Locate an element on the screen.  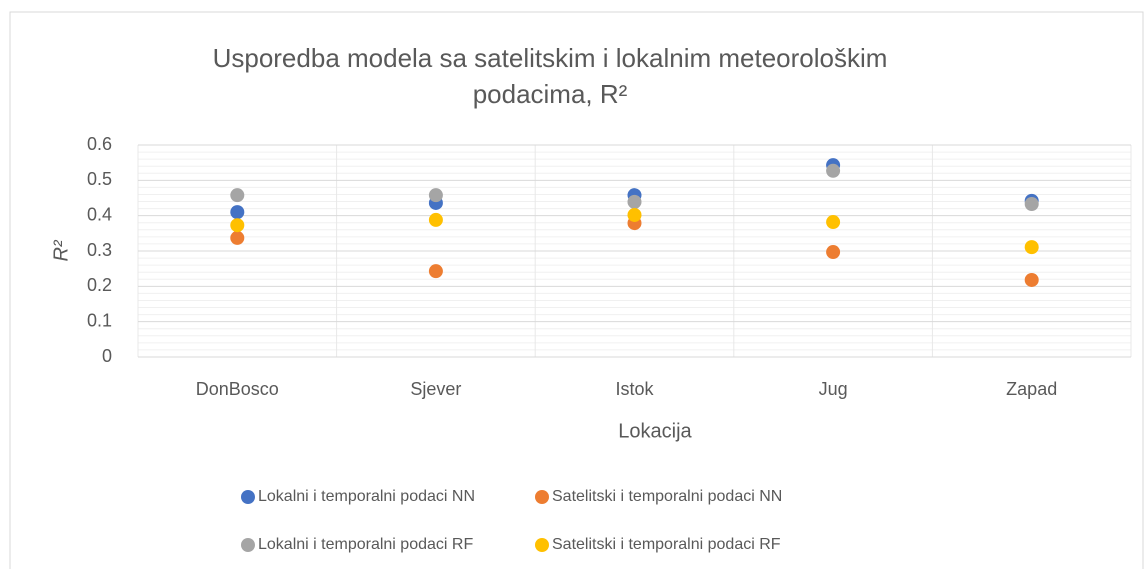
y-axis-label: R² is located at coordinates (61, 250).